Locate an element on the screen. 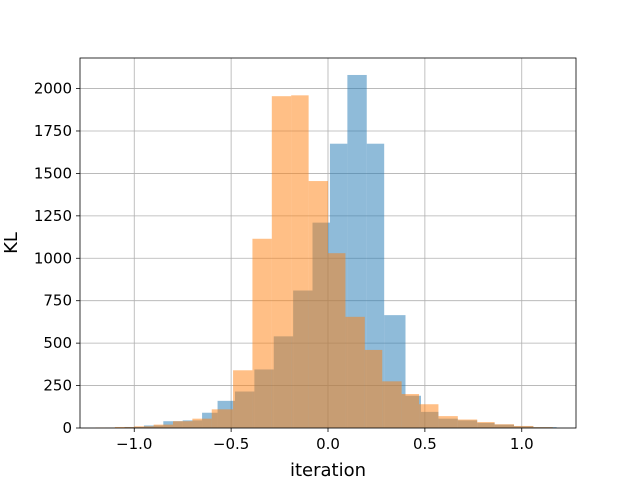 Image resolution: width=640 pixels, height=484 pixels. x-tick-label: 1.0 is located at coordinates (522, 444).